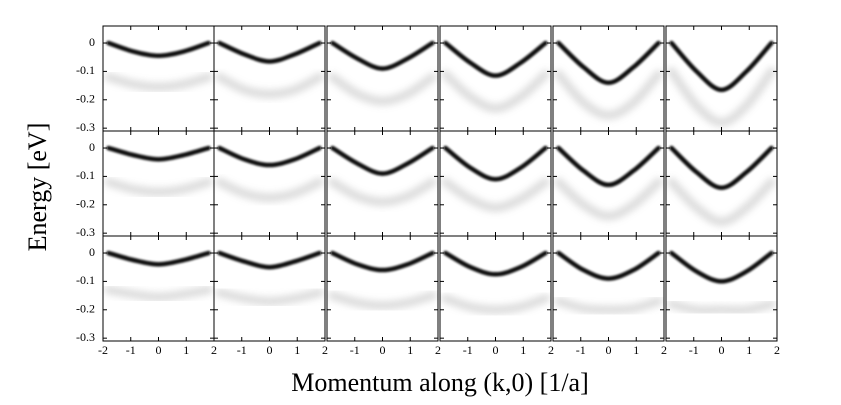  Describe the element at coordinates (103, 350) in the screenshot. I see `x-tick-label: -2` at that location.